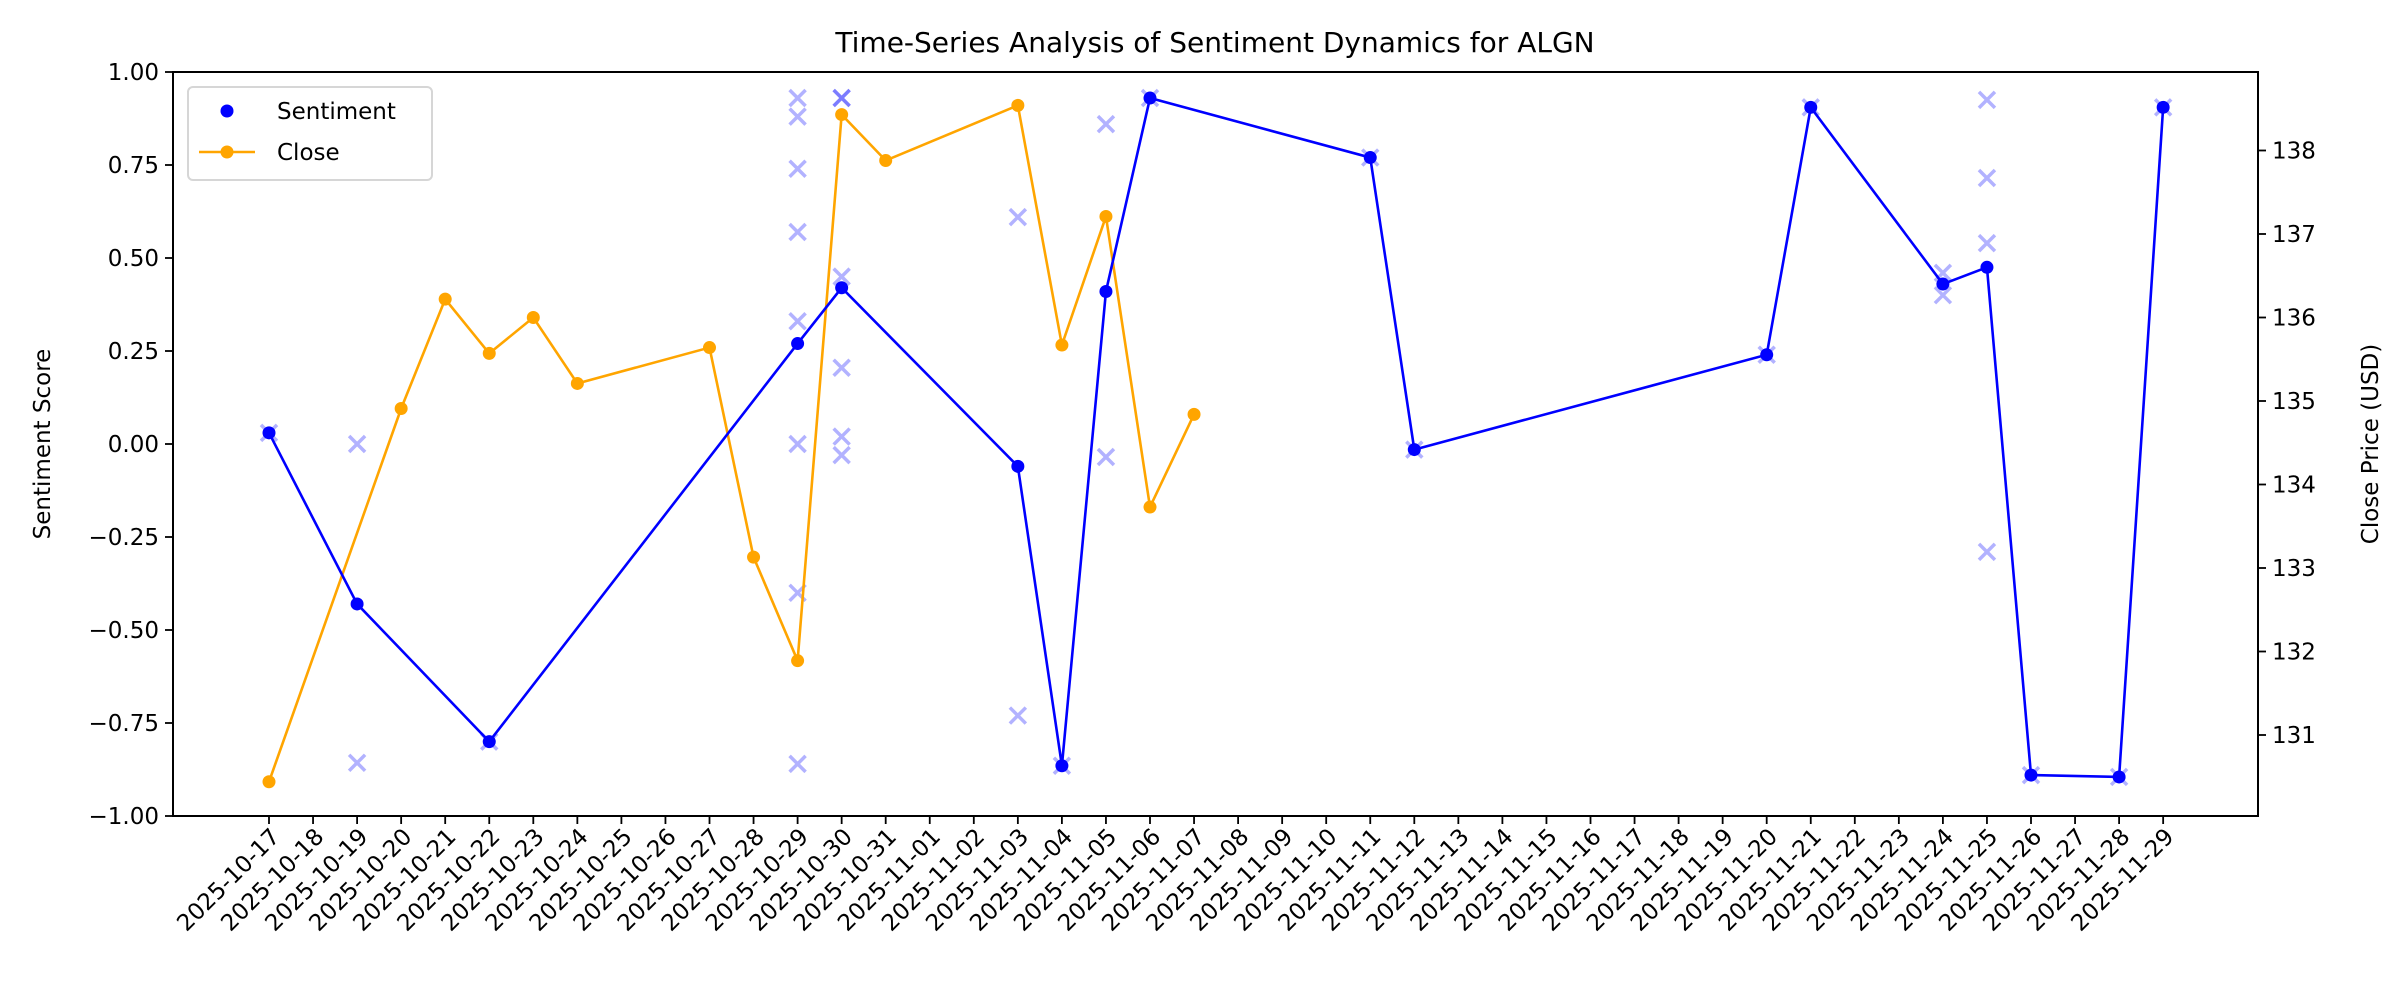  Describe the element at coordinates (124, 817) in the screenshot. I see `y-tick-label: −1.00` at that location.